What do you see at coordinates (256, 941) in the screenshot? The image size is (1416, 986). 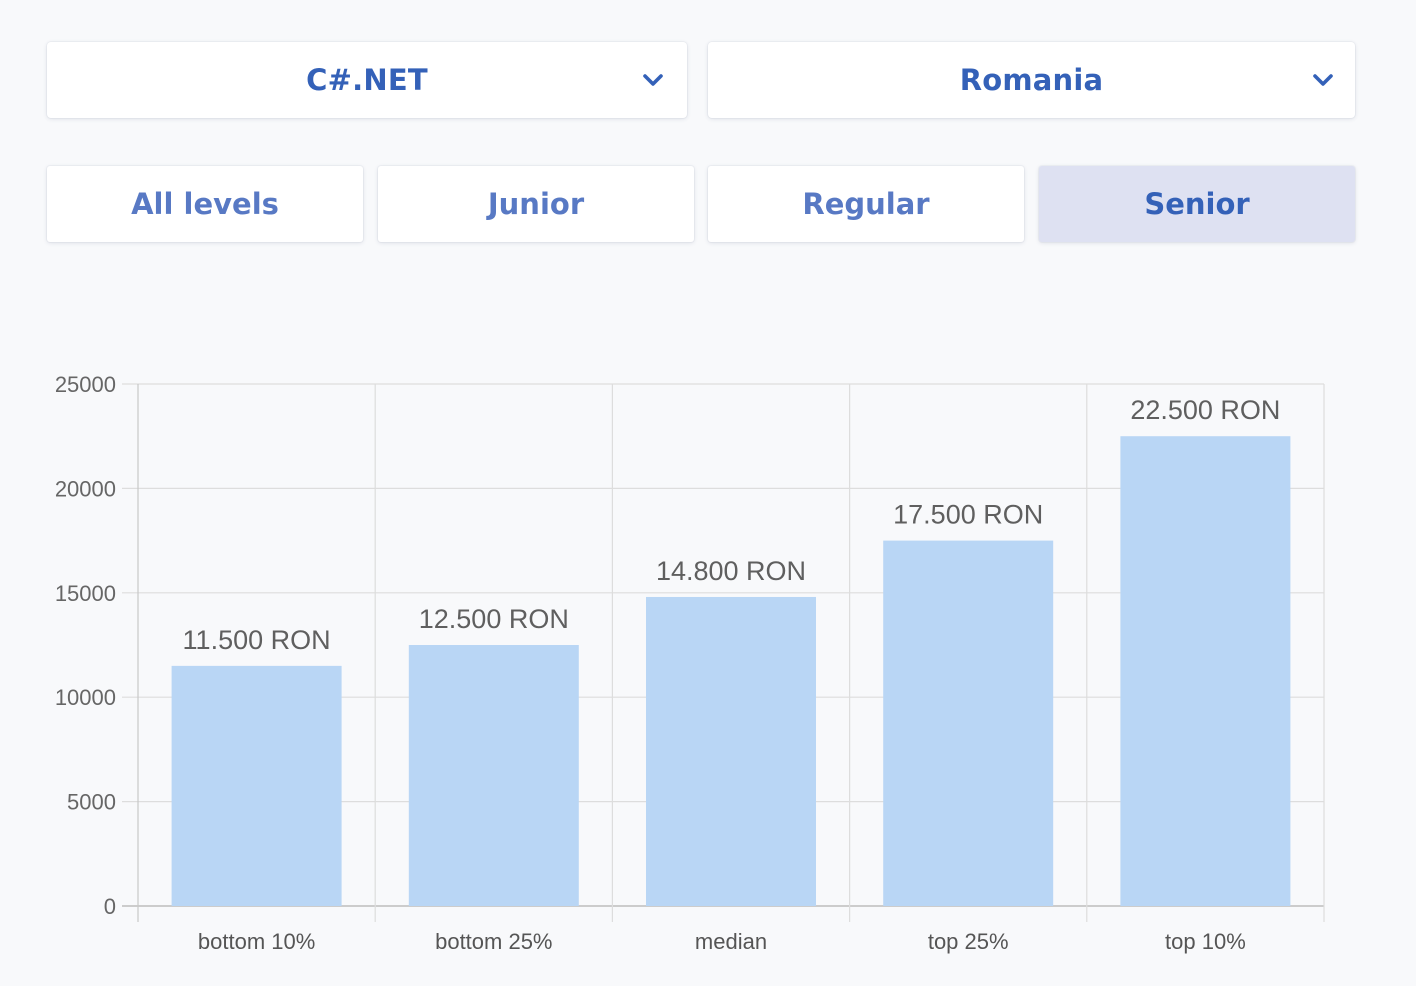 I see `x-category-label: bottom 10%` at bounding box center [256, 941].